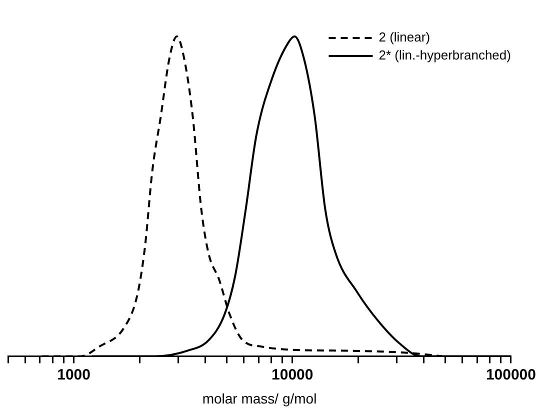 This screenshot has width=539, height=416. What do you see at coordinates (259, 398) in the screenshot?
I see `x-axis-title: molar mass/ g/mol` at bounding box center [259, 398].